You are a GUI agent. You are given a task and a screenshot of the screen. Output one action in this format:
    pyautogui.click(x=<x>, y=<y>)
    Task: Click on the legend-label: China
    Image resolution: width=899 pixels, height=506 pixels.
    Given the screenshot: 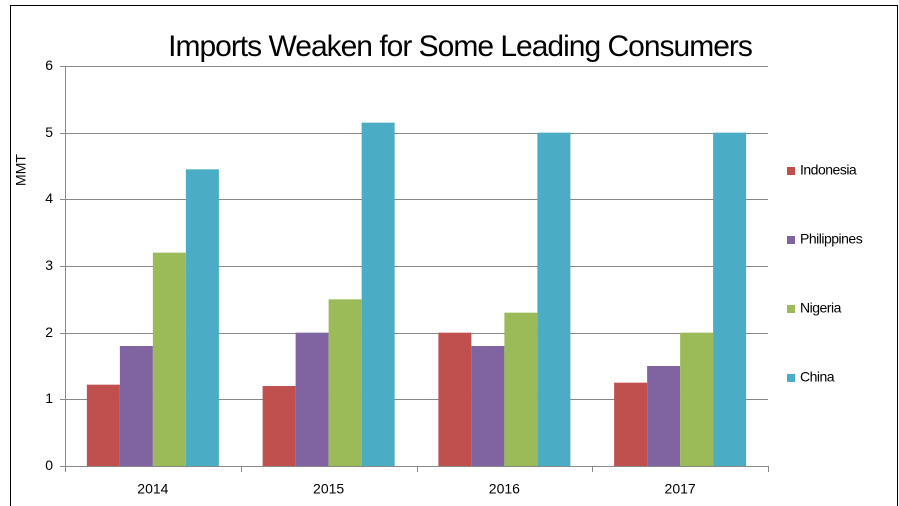 What is the action you would take?
    pyautogui.click(x=817, y=377)
    